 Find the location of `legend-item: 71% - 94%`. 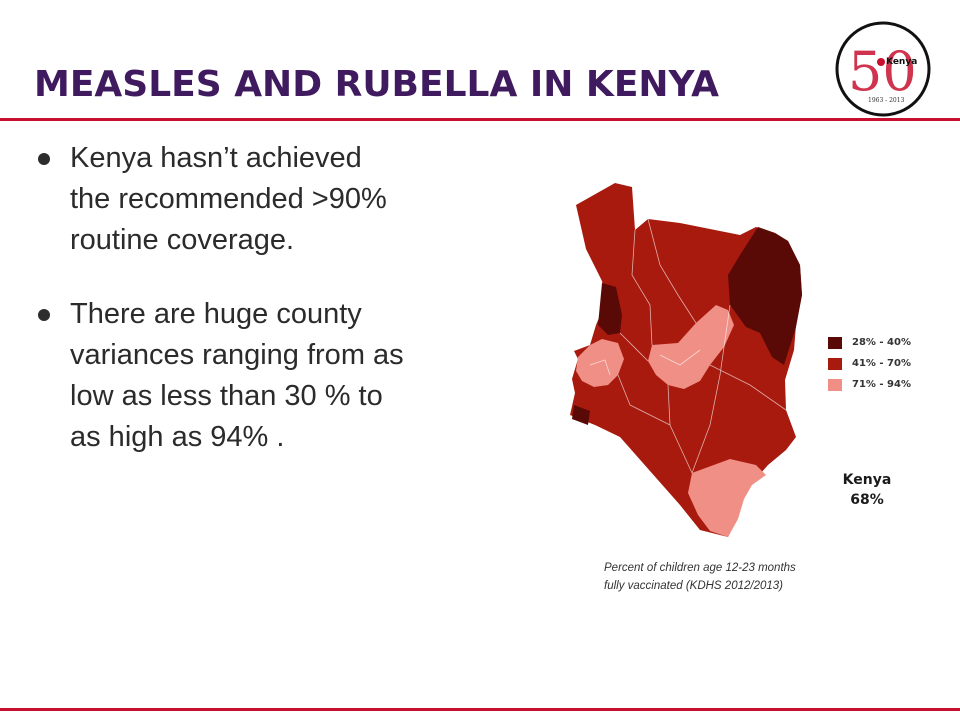

legend-item: 71% - 94% is located at coordinates (869, 384).